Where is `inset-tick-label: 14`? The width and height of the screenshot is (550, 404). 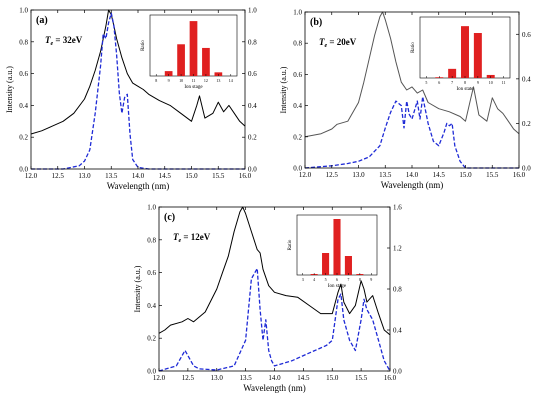
inset-tick-label: 14 is located at coordinates (231, 80).